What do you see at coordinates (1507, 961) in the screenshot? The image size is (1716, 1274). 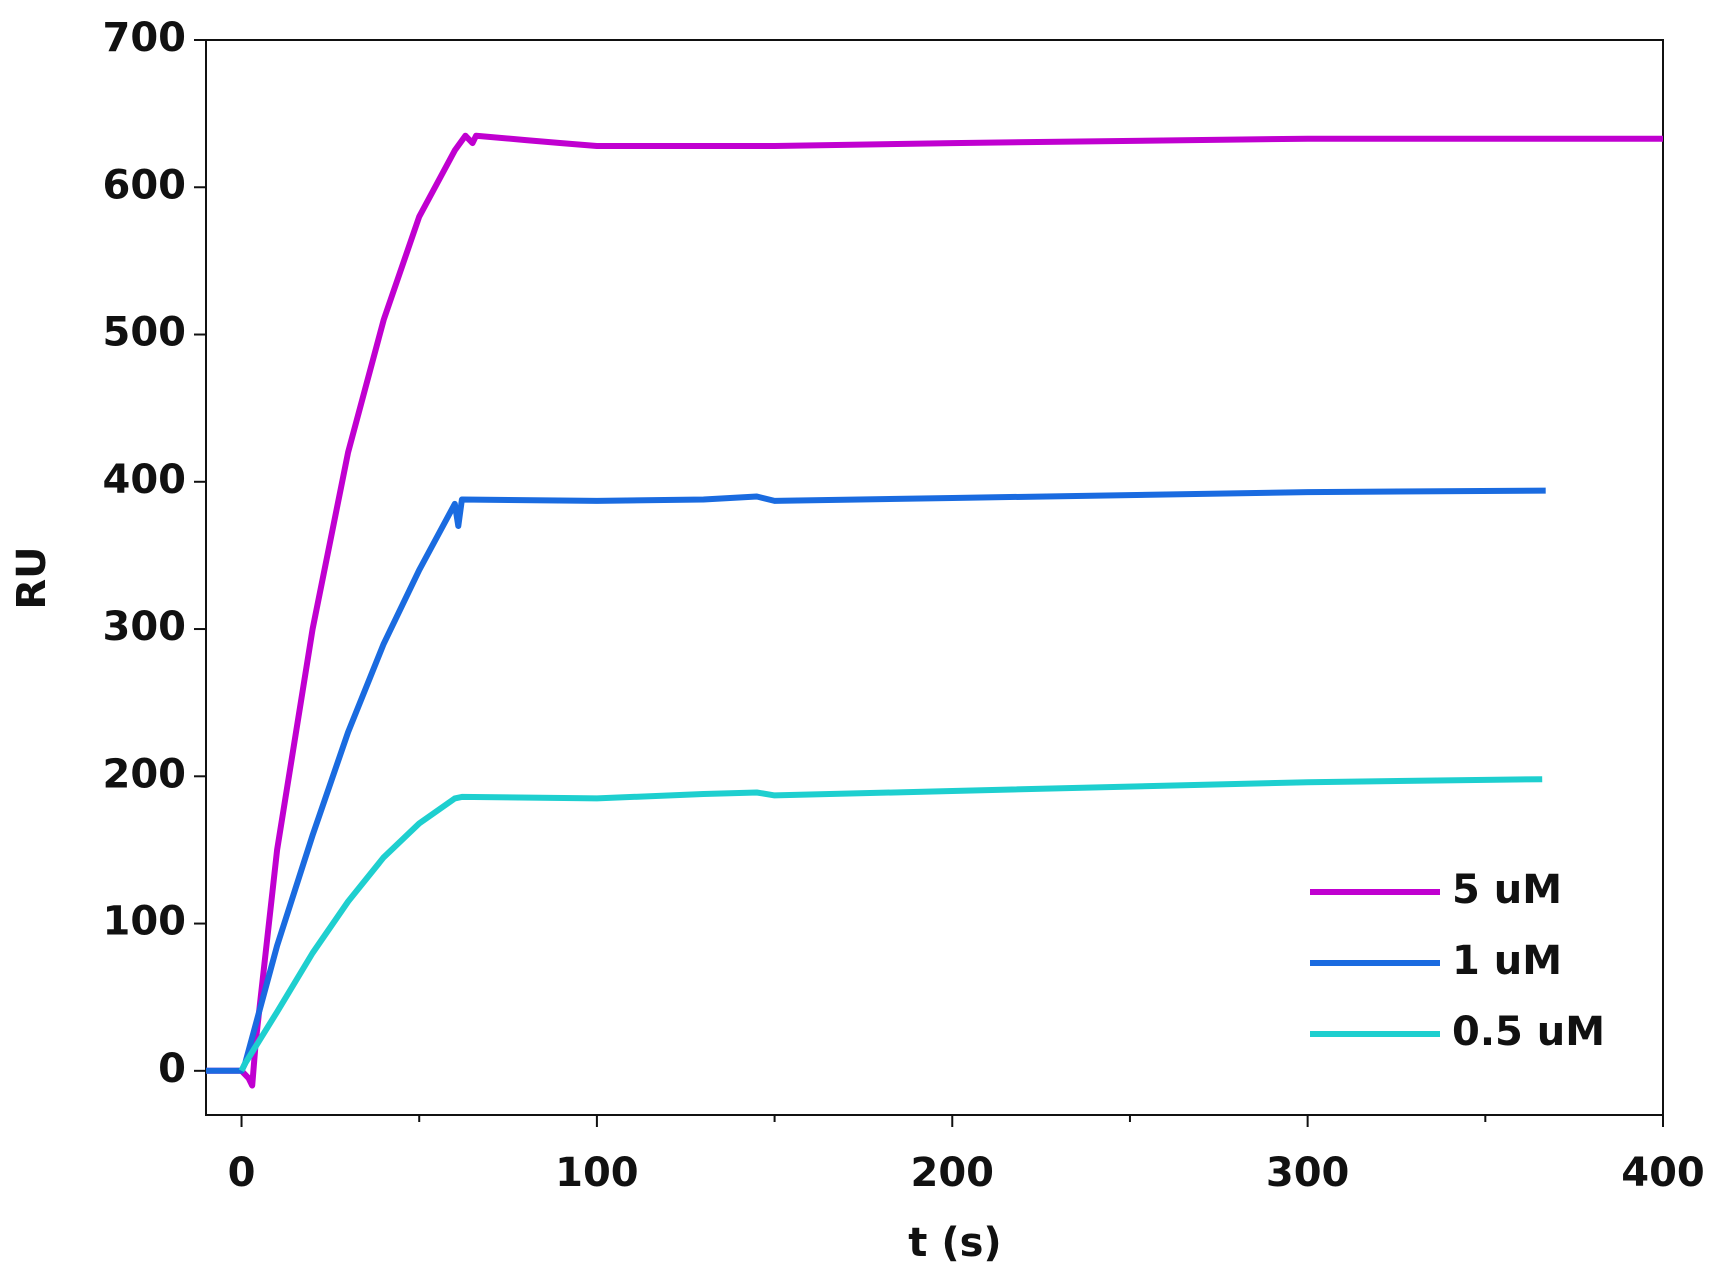 I see `legend-label: 1 uM` at bounding box center [1507, 961].